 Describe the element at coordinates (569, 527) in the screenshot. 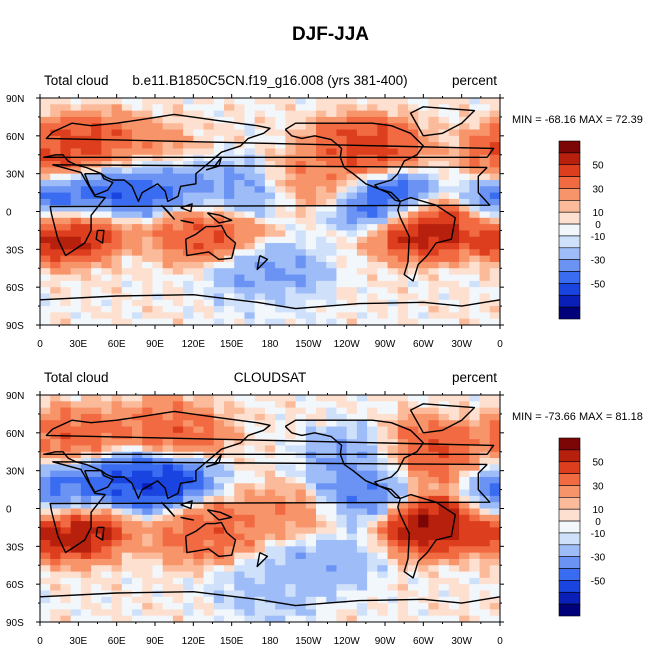

I see `colorbar-swatch` at that location.